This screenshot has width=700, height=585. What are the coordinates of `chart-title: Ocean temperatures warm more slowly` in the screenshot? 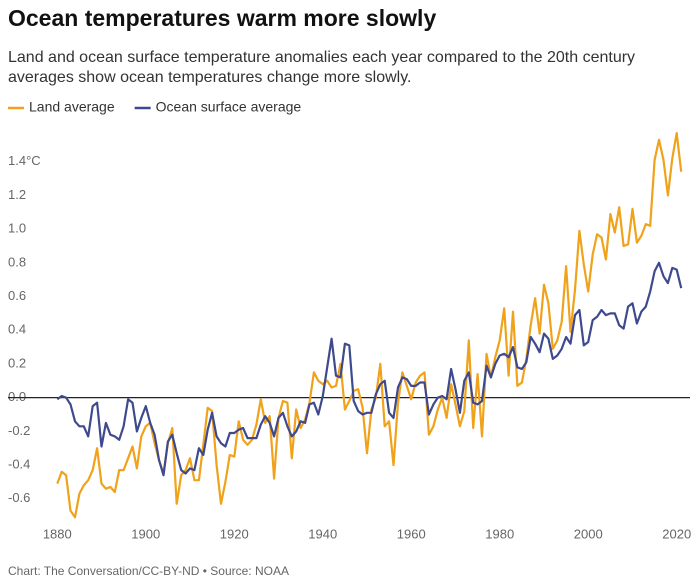 It's located at (222, 18).